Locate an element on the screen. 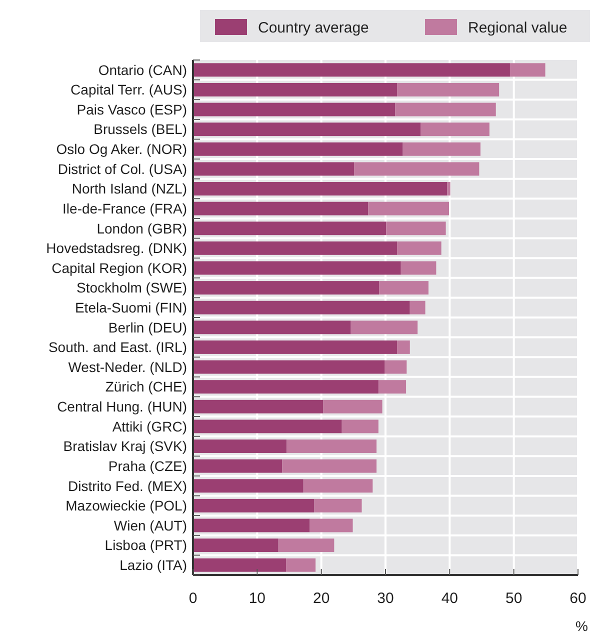  x-tick-label: 20 is located at coordinates (321, 598).